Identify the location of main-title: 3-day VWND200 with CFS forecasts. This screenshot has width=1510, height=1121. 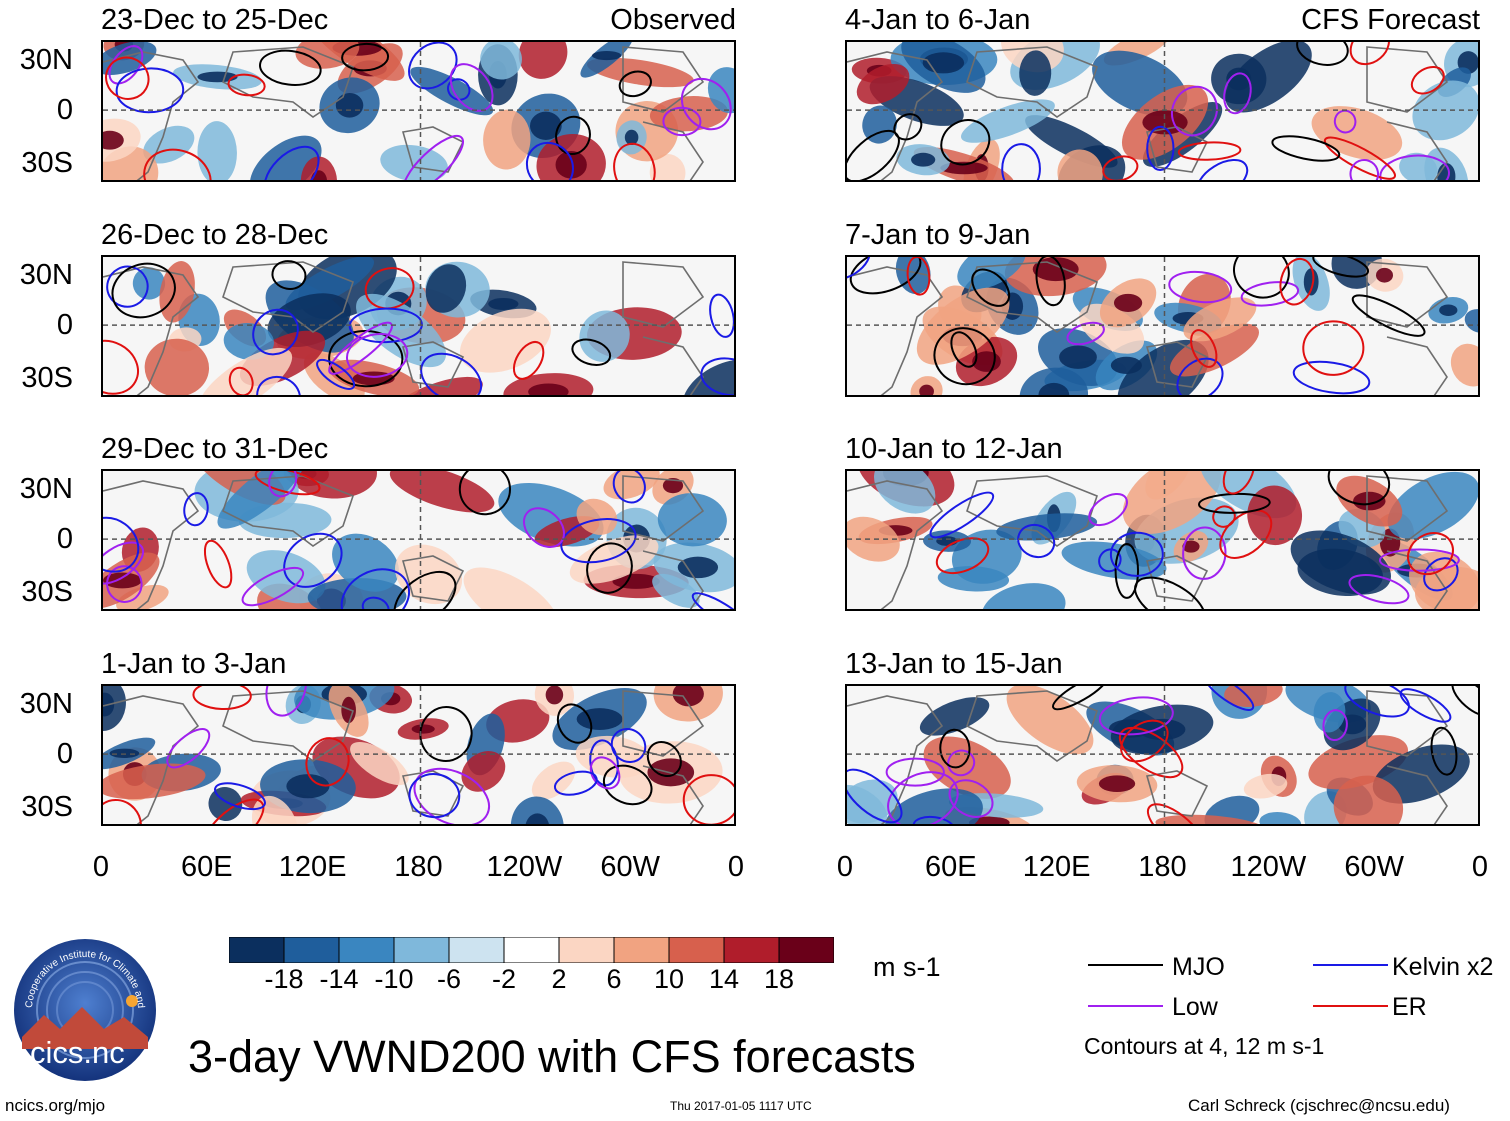
(552, 1056).